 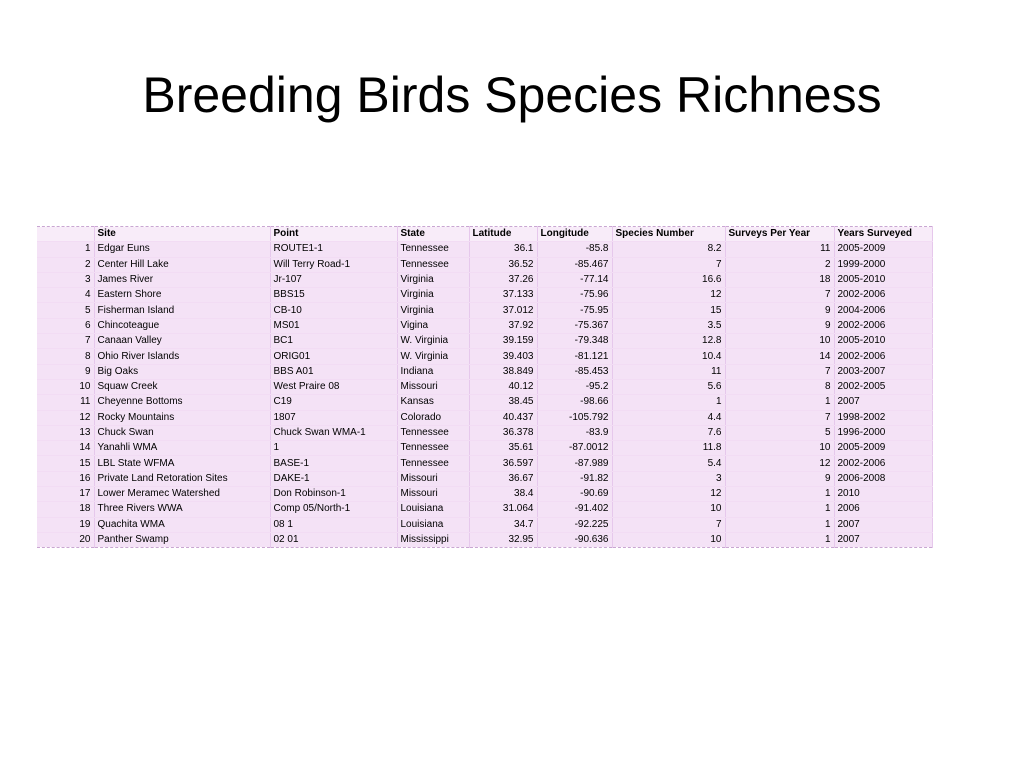 What do you see at coordinates (512, 95) in the screenshot?
I see `slide-title: Breeding Birds Species Richness` at bounding box center [512, 95].